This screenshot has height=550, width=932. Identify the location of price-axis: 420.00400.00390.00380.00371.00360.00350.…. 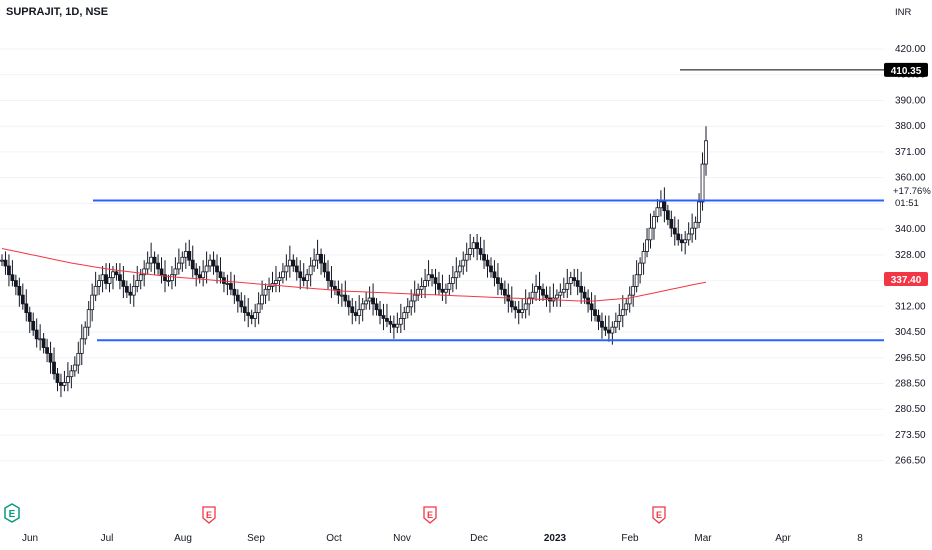
(910, 255).